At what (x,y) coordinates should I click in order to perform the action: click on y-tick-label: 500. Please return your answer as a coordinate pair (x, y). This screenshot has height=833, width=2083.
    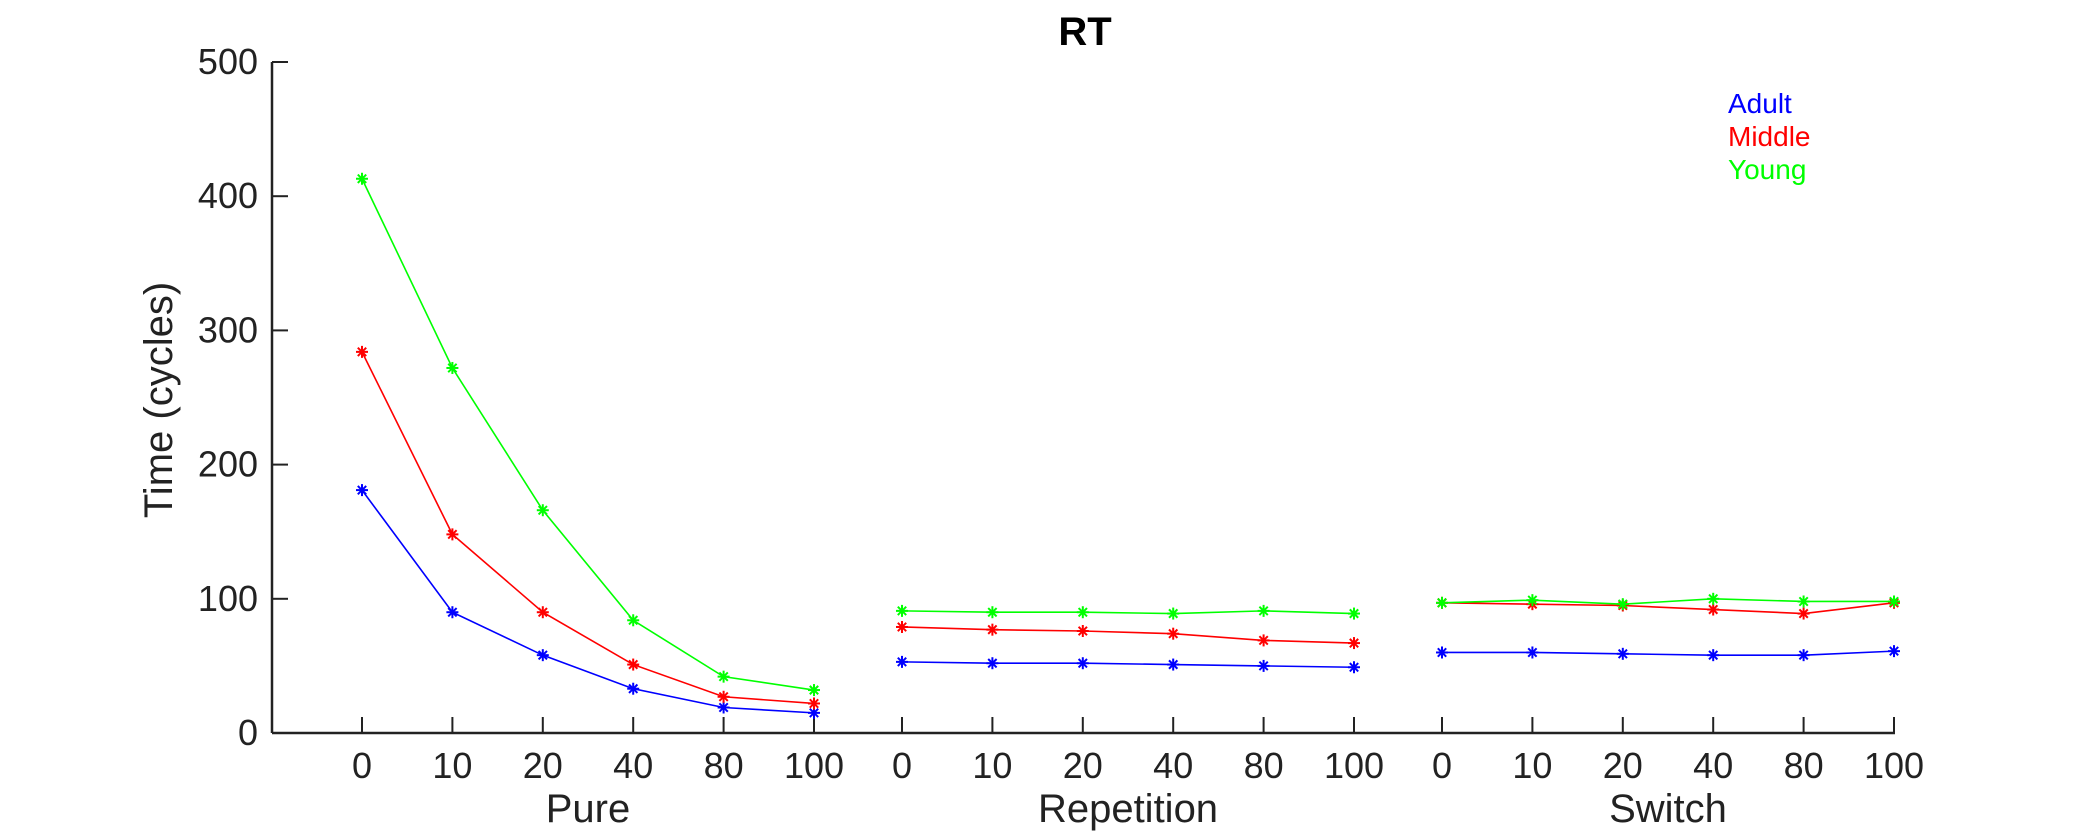
    Looking at the image, I should click on (228, 61).